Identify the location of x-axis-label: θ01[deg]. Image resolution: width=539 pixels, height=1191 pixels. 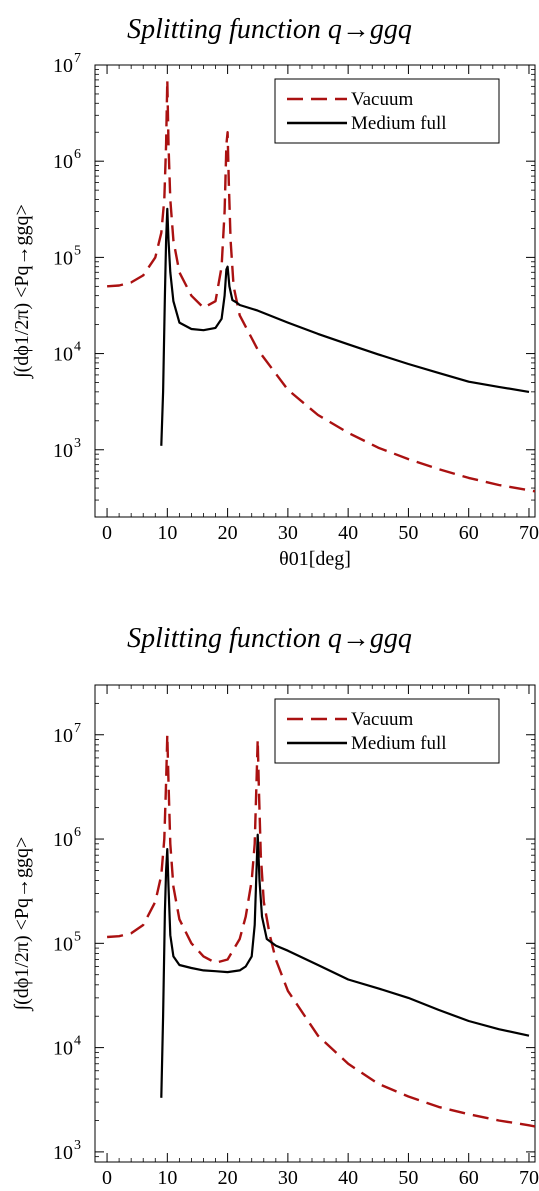
(315, 559).